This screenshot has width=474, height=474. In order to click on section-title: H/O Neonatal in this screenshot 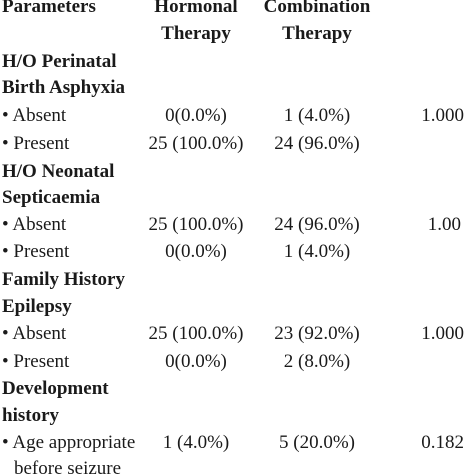, I will do `click(58, 171)`.